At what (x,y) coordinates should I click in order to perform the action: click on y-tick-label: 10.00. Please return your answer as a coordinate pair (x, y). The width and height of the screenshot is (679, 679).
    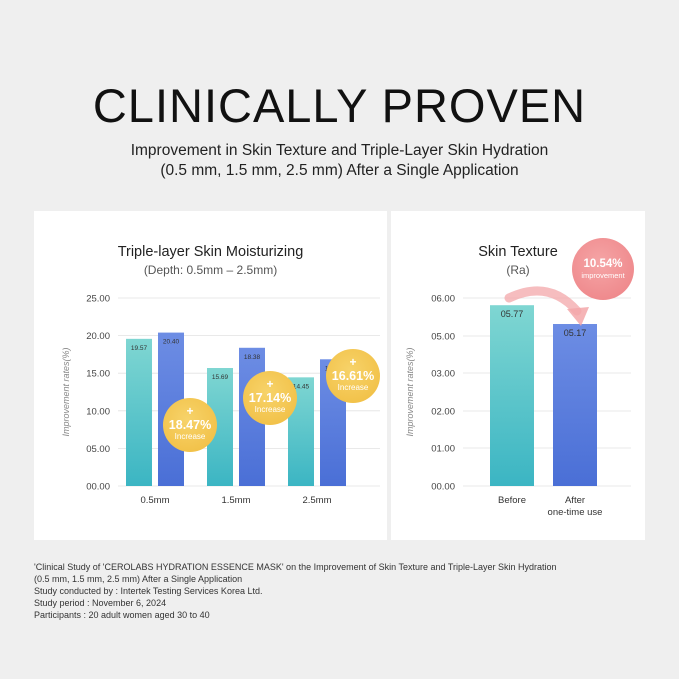
    Looking at the image, I should click on (98, 411).